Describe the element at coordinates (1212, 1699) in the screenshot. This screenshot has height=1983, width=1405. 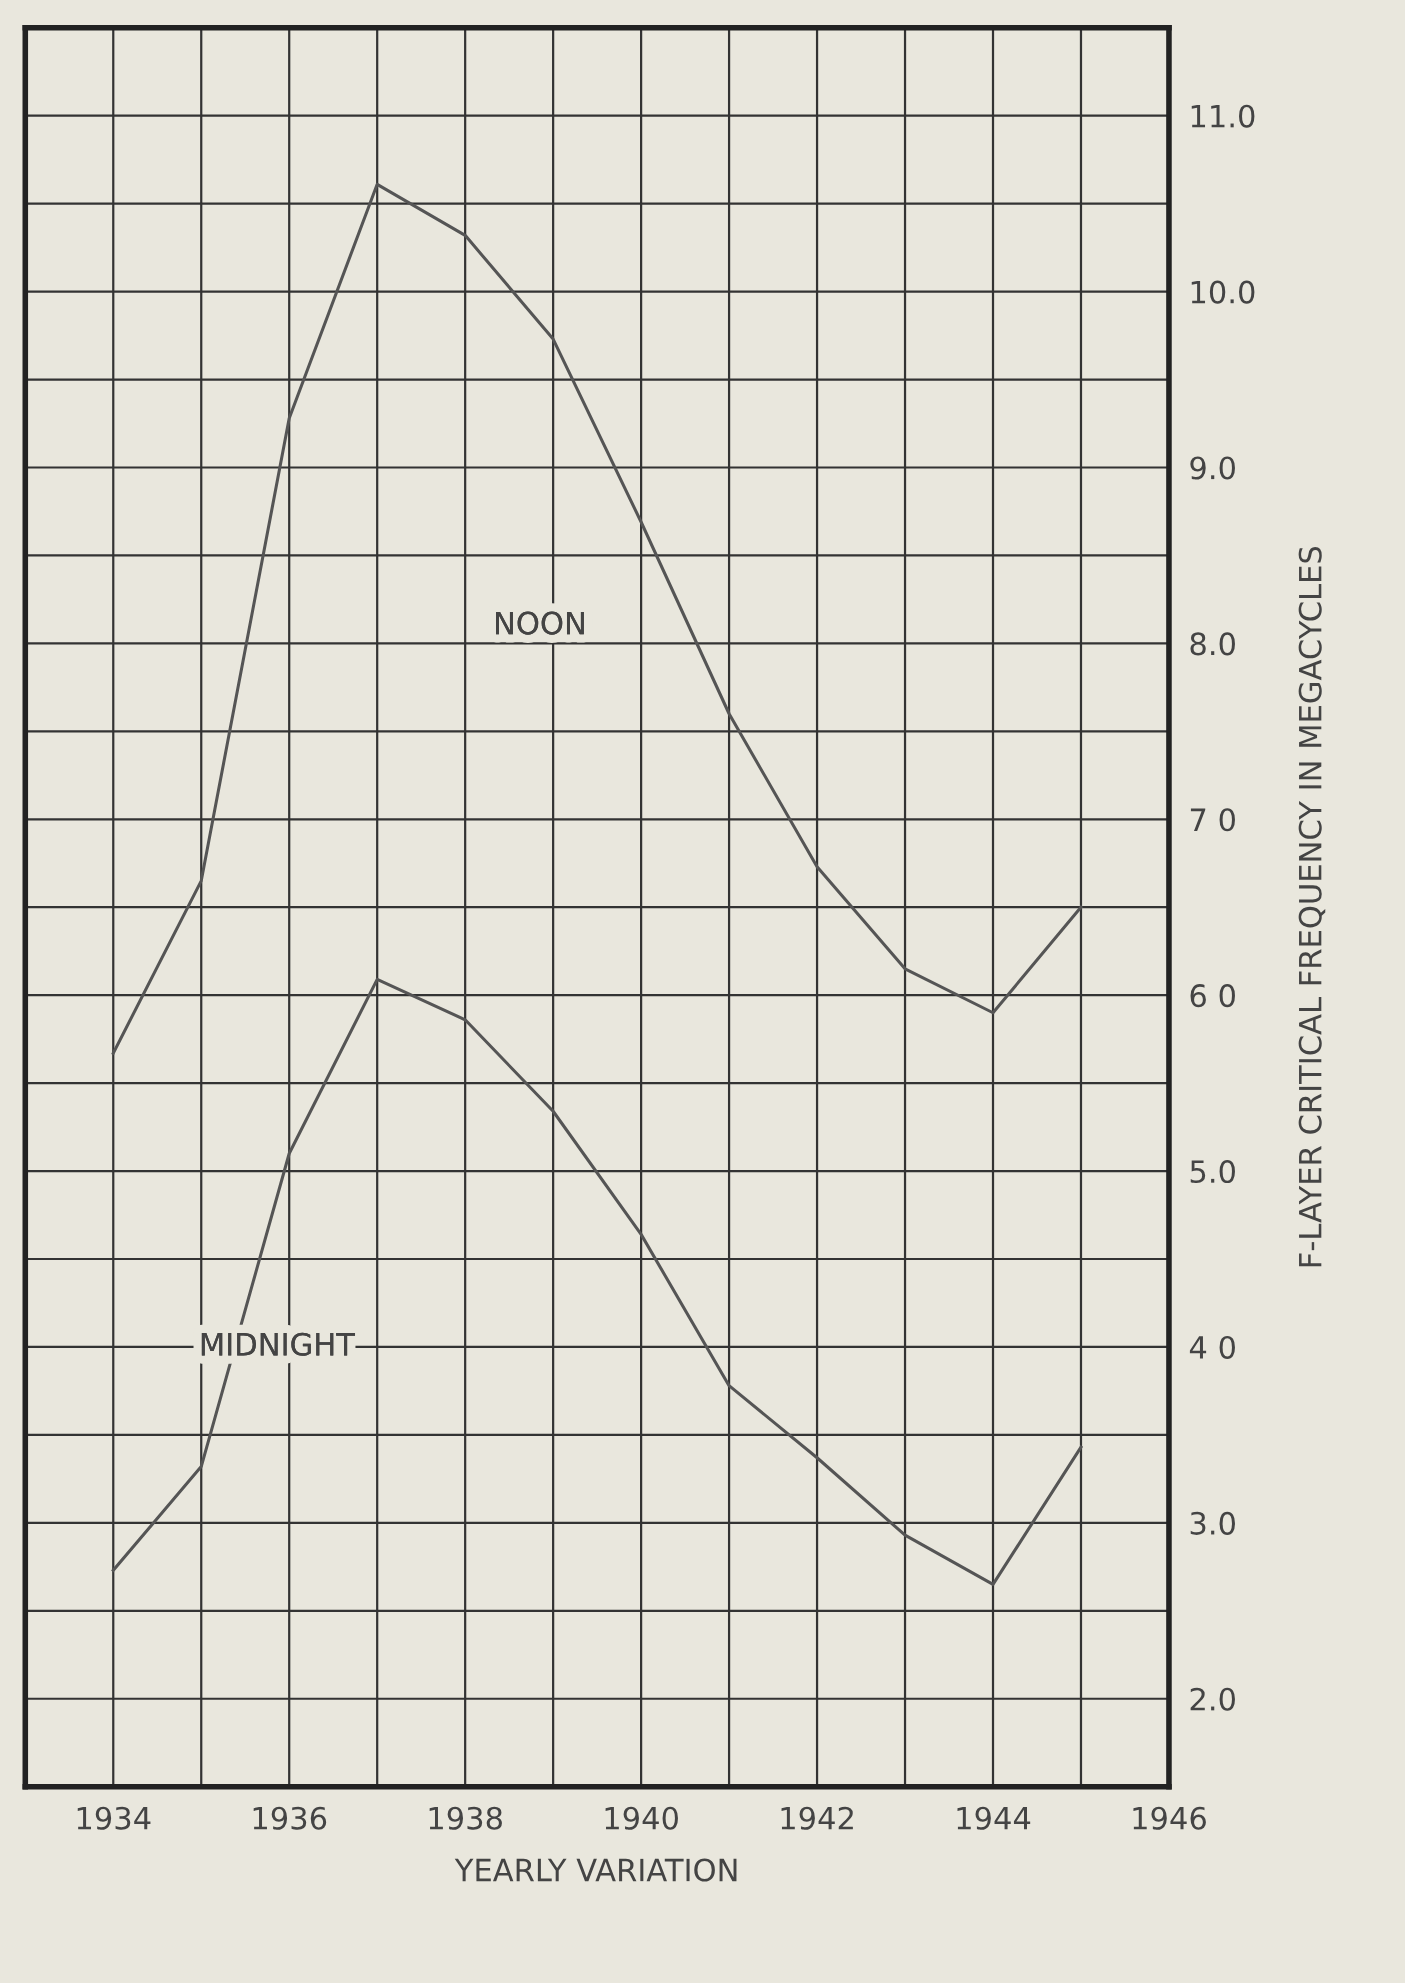
I see `y-tick-label: 2.0` at that location.